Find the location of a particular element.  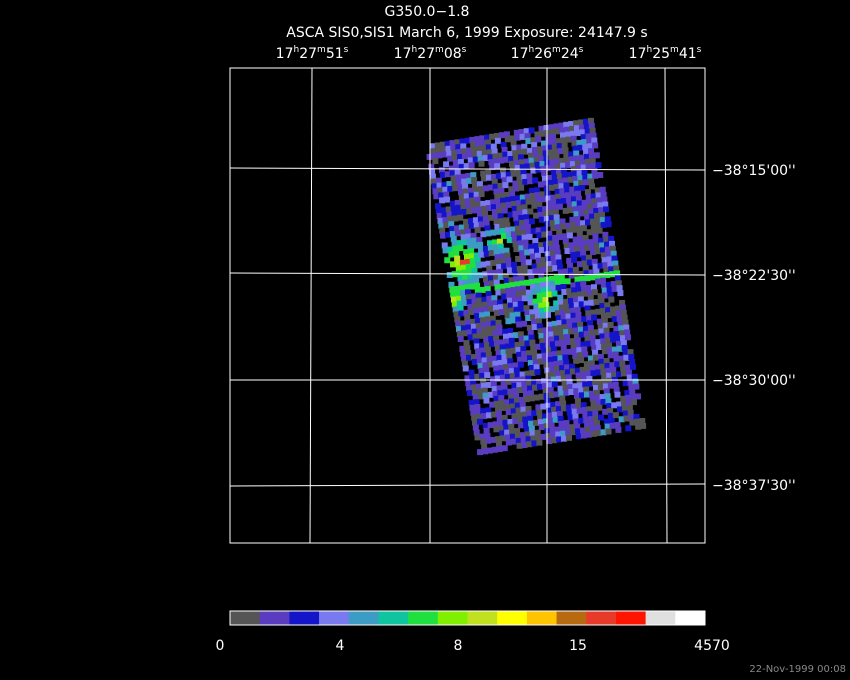

colorbar-swatch is located at coordinates (690, 618).